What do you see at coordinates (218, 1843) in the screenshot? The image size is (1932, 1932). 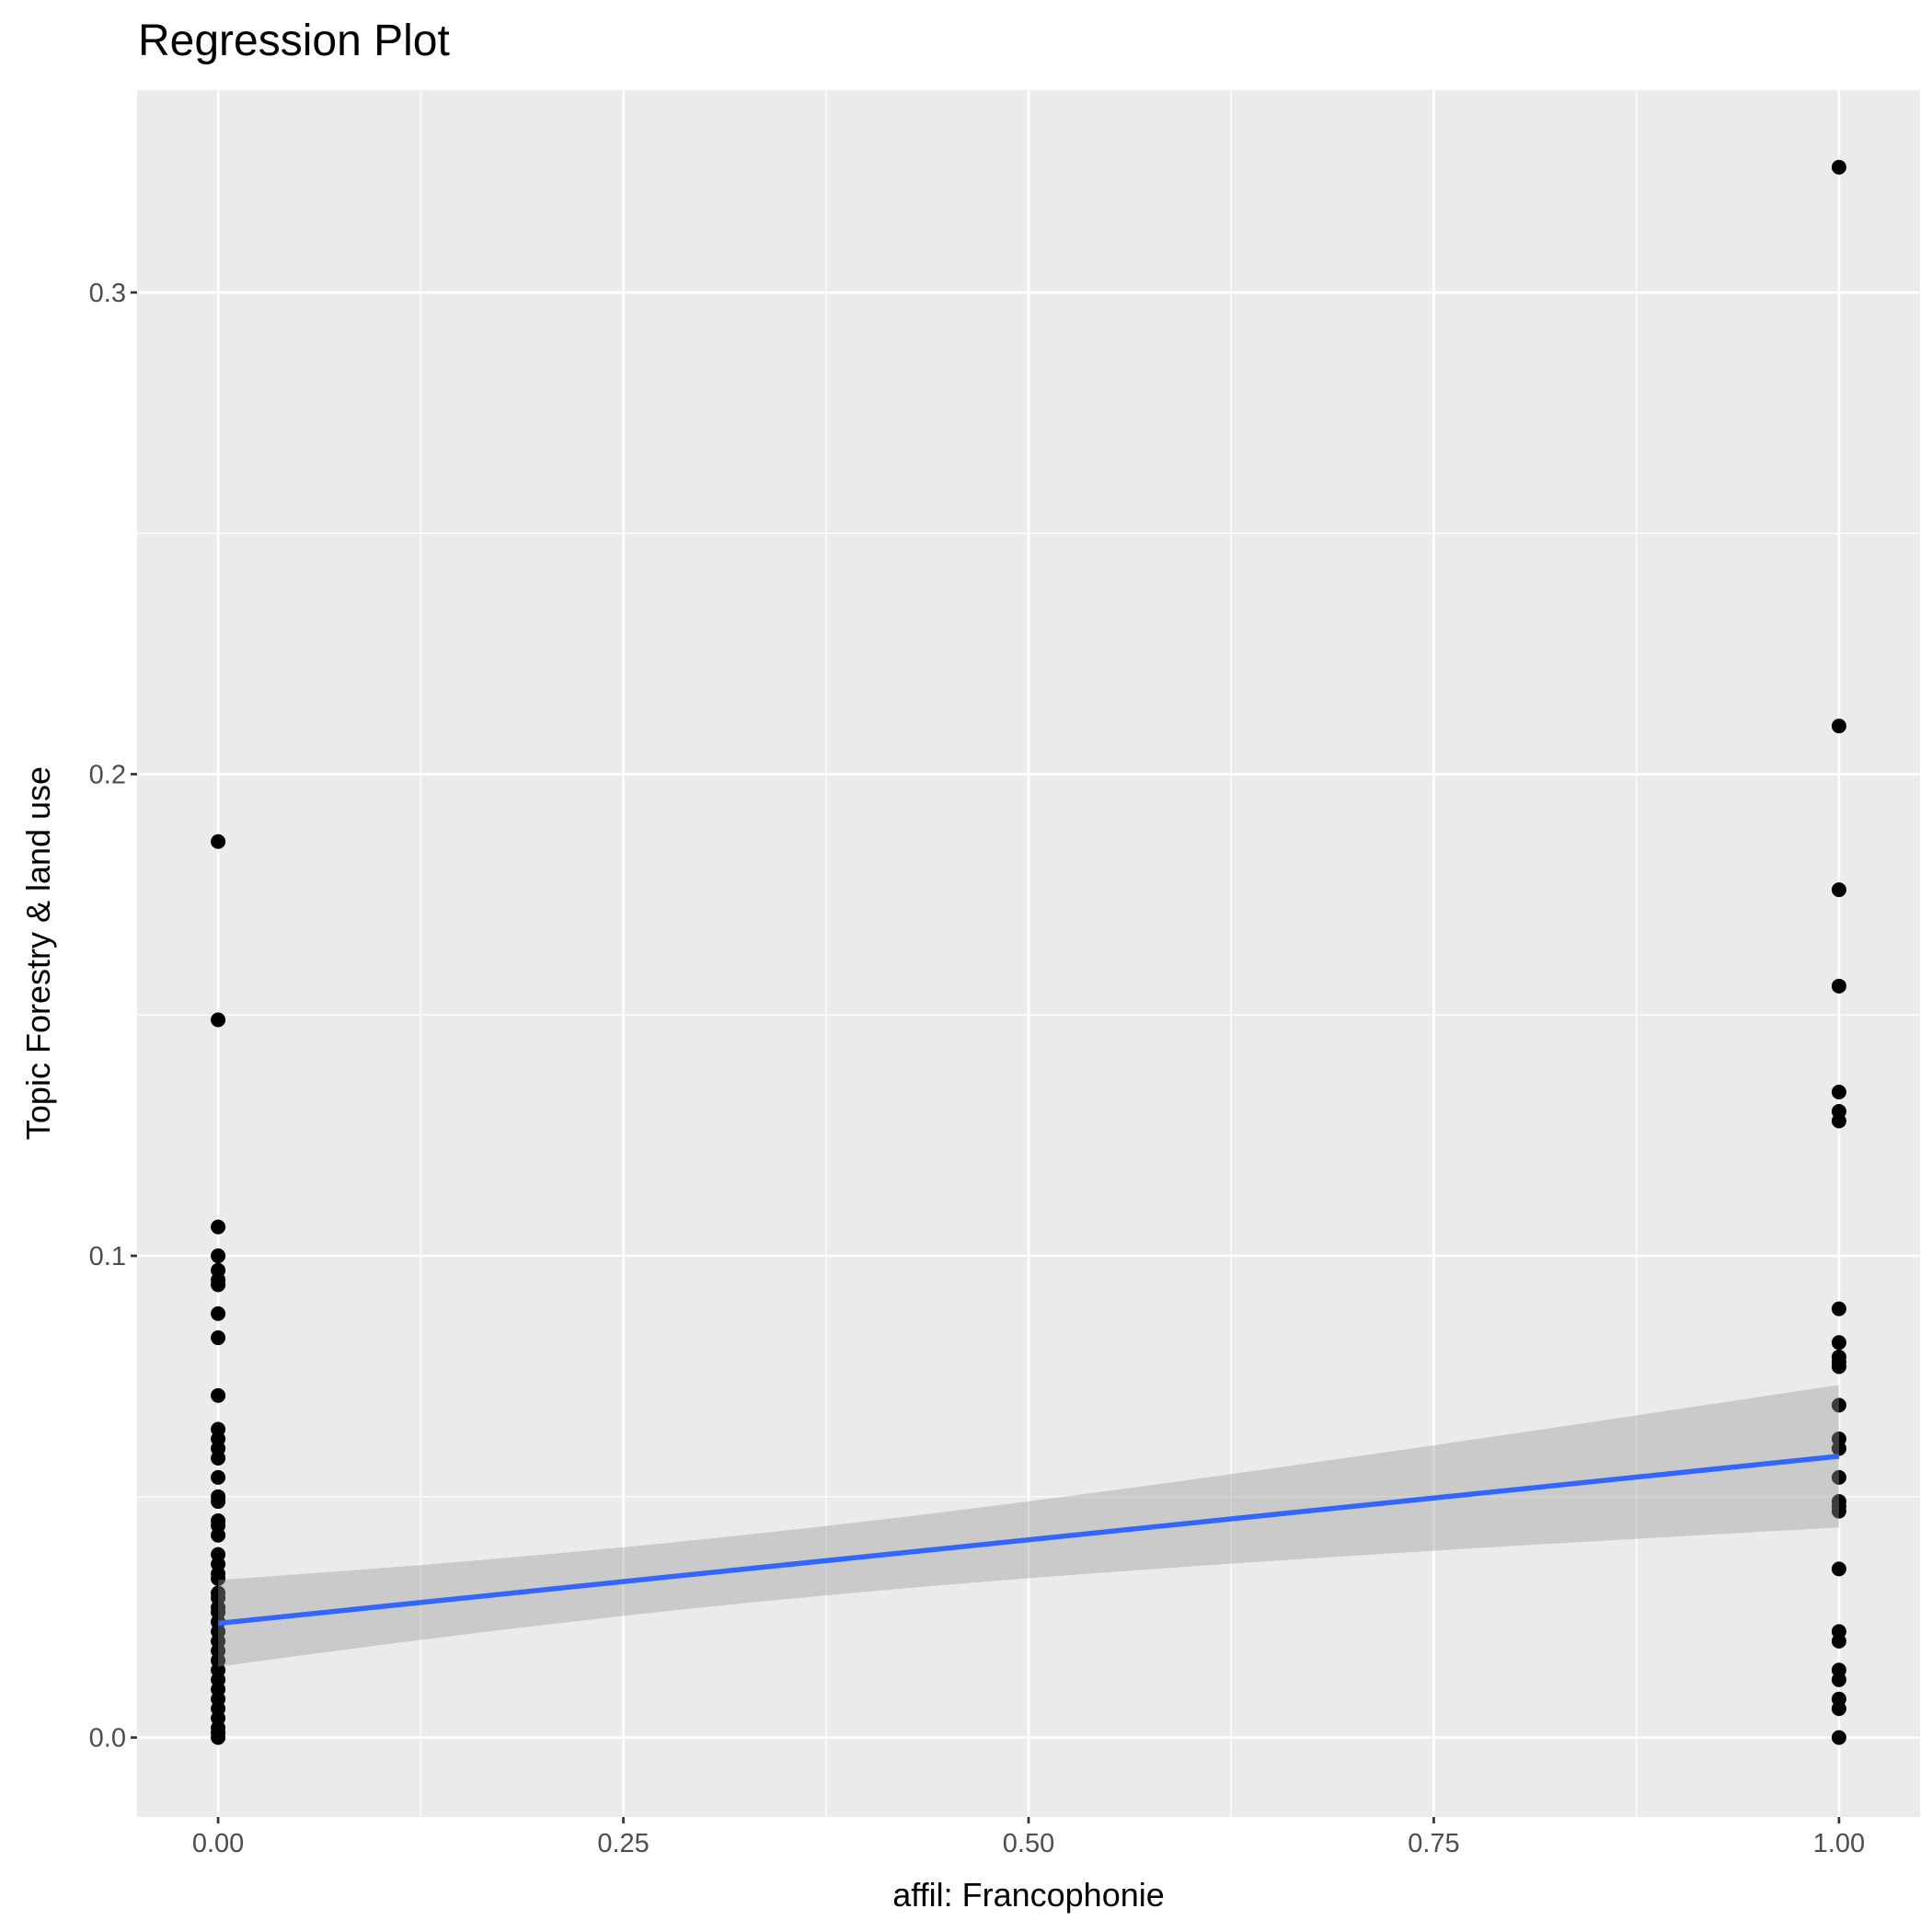 I see `x-tick-label: 0.00` at bounding box center [218, 1843].